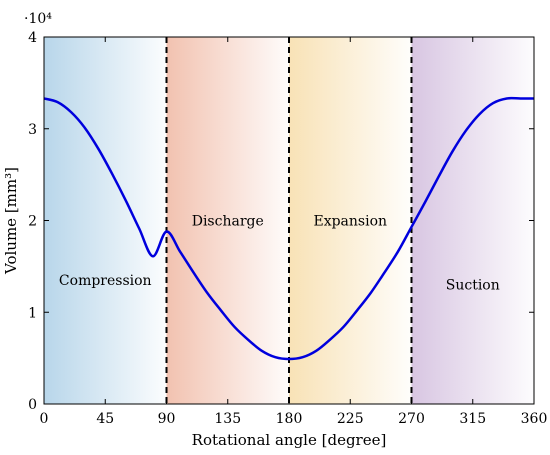 The width and height of the screenshot is (550, 455). Describe the element at coordinates (167, 419) in the screenshot. I see `x-tick-label: 90` at that location.